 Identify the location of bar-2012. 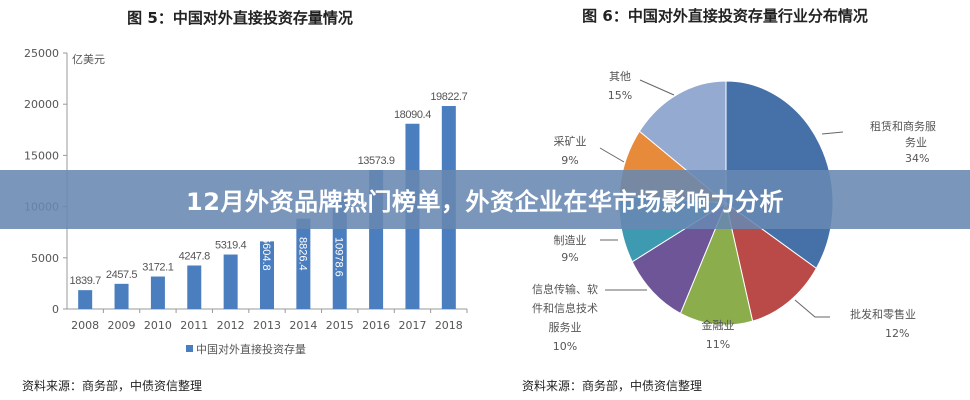
(230, 281).